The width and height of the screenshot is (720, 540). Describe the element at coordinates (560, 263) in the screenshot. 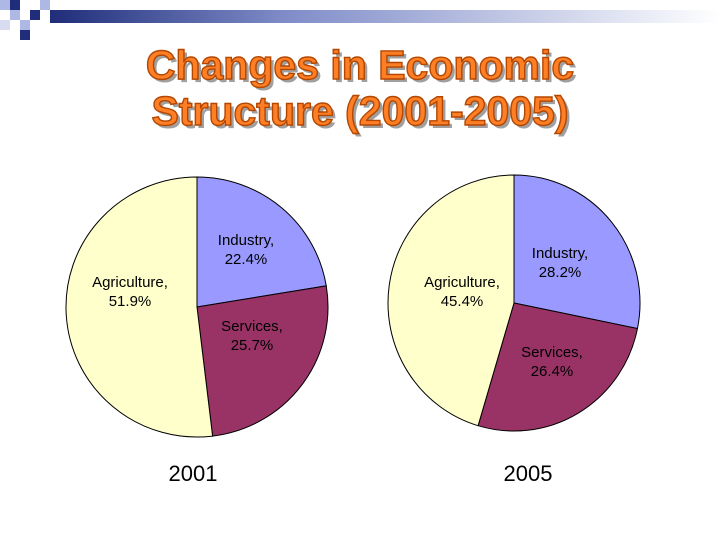

I see `pie-2005-label-industry: Industry, 28.2%` at that location.